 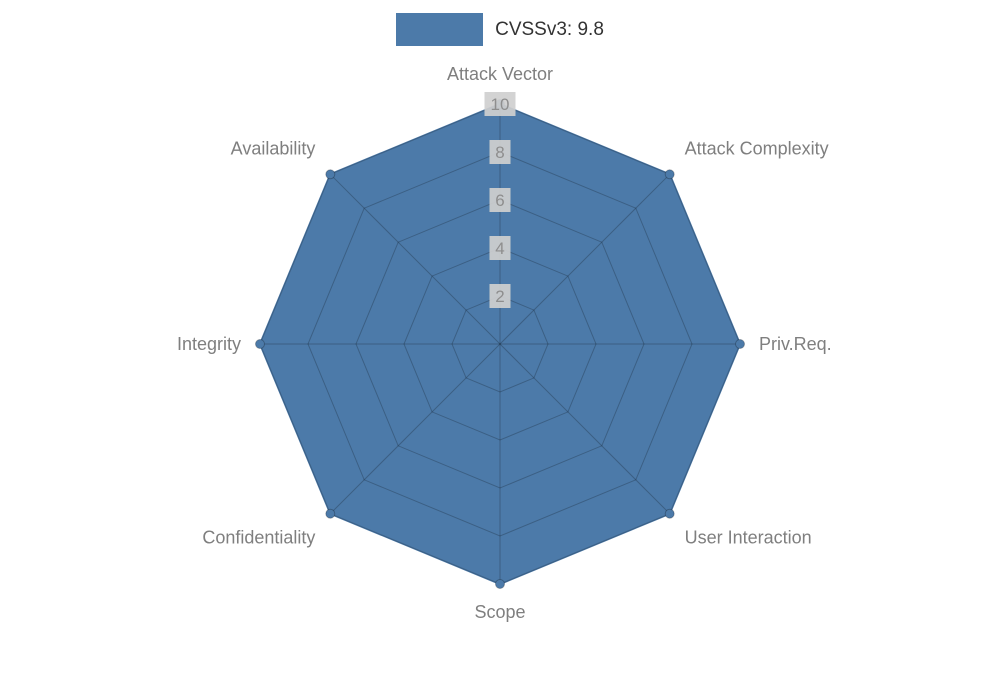 I want to click on radial-tick-label: 4, so click(x=499, y=248).